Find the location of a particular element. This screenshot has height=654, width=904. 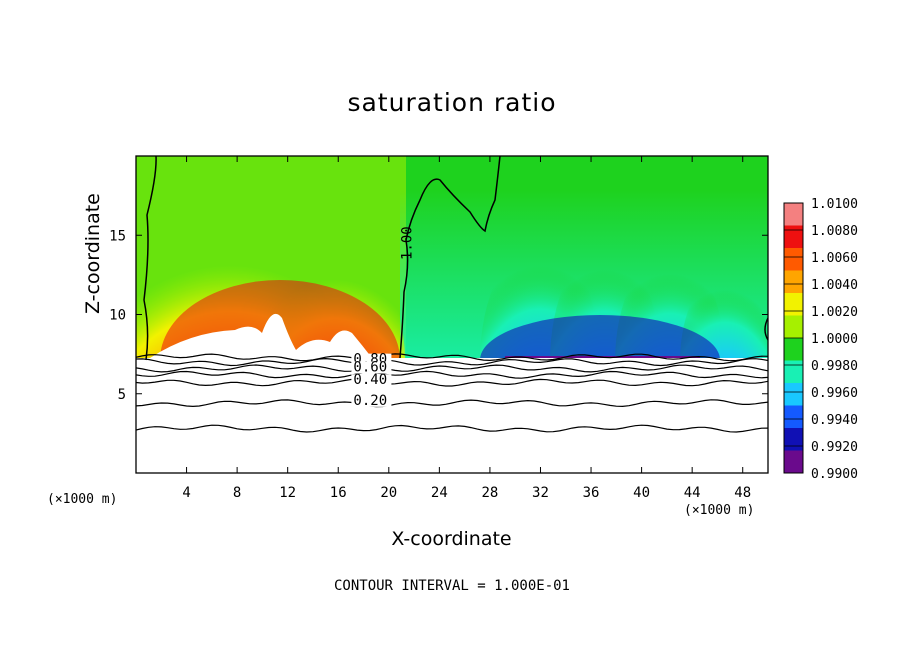

colorbar-label: 1.0100 is located at coordinates (834, 204).